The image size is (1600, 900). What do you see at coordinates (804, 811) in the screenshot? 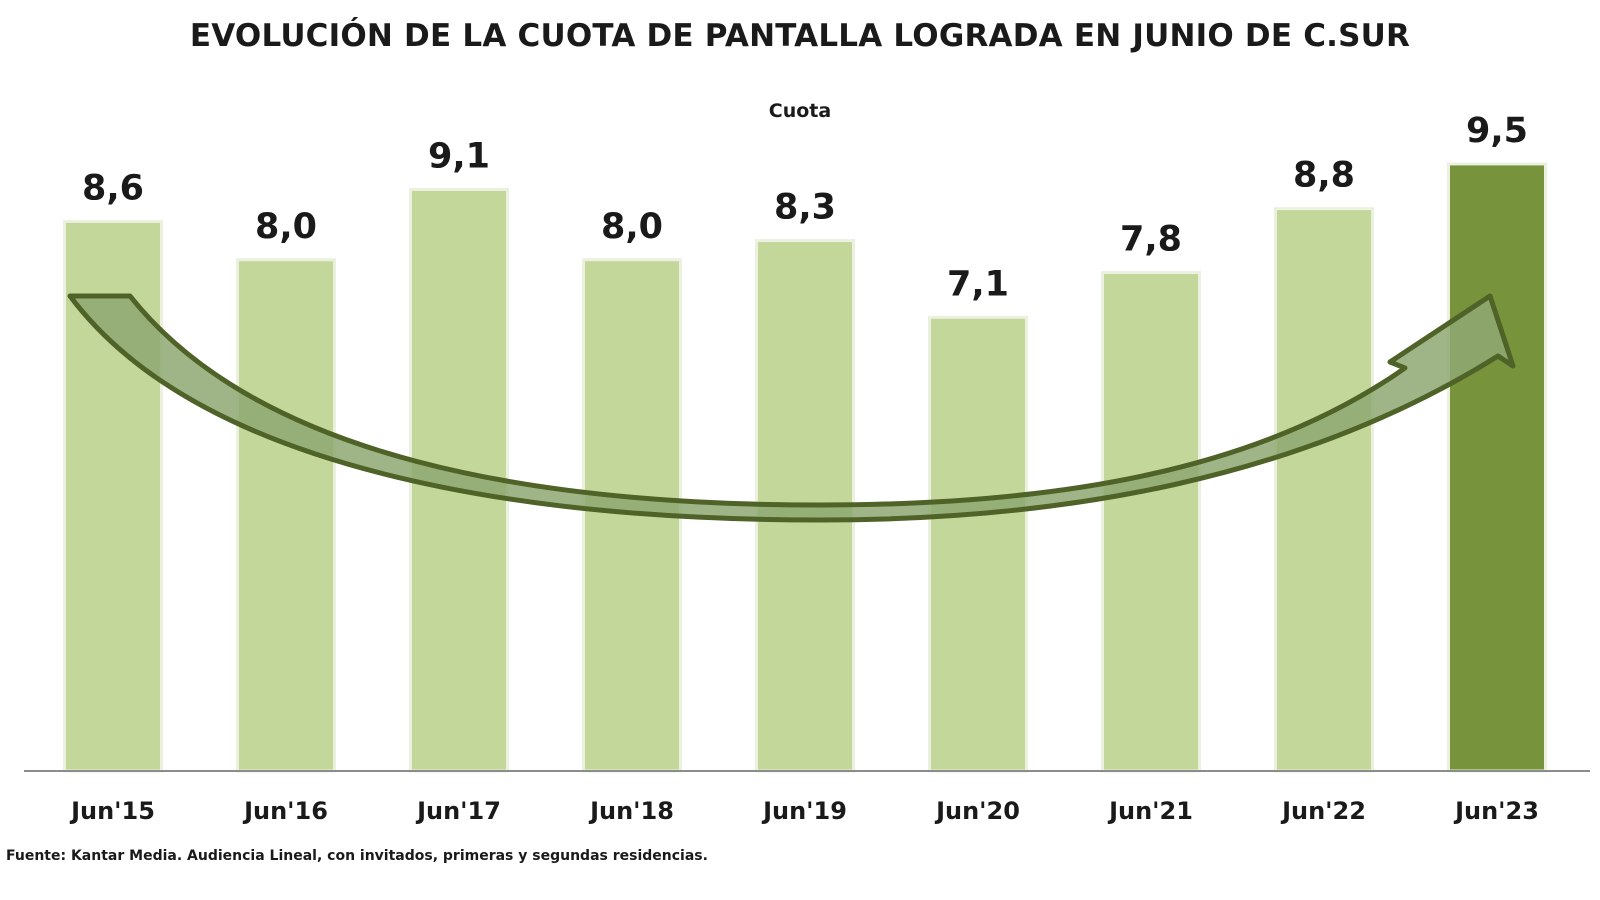
I see `x-tick-label-Jun'19: Jun'19` at bounding box center [804, 811].